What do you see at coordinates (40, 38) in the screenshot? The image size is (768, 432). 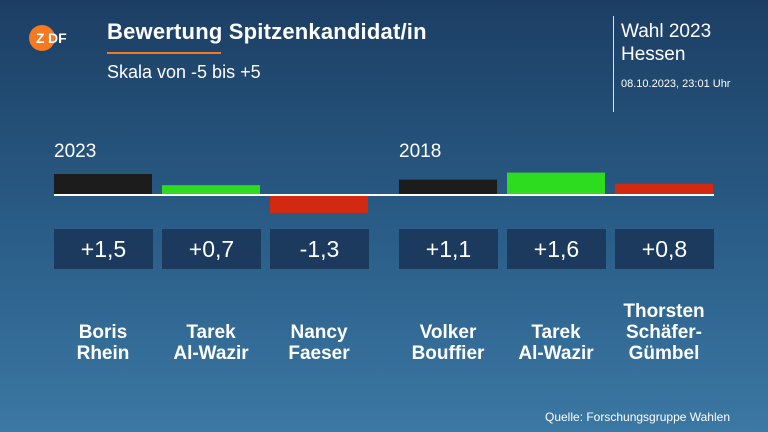 I see `svg-text: Z` at bounding box center [40, 38].